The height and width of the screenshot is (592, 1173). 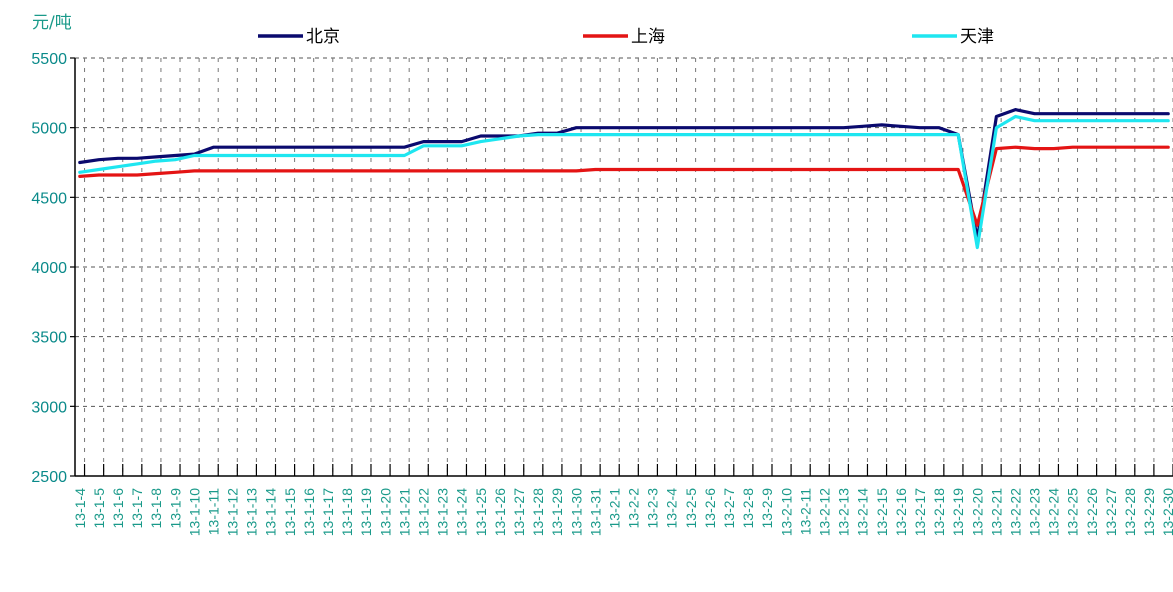 I want to click on x-tick-label-29: 13-2-2, so click(x=634, y=508).